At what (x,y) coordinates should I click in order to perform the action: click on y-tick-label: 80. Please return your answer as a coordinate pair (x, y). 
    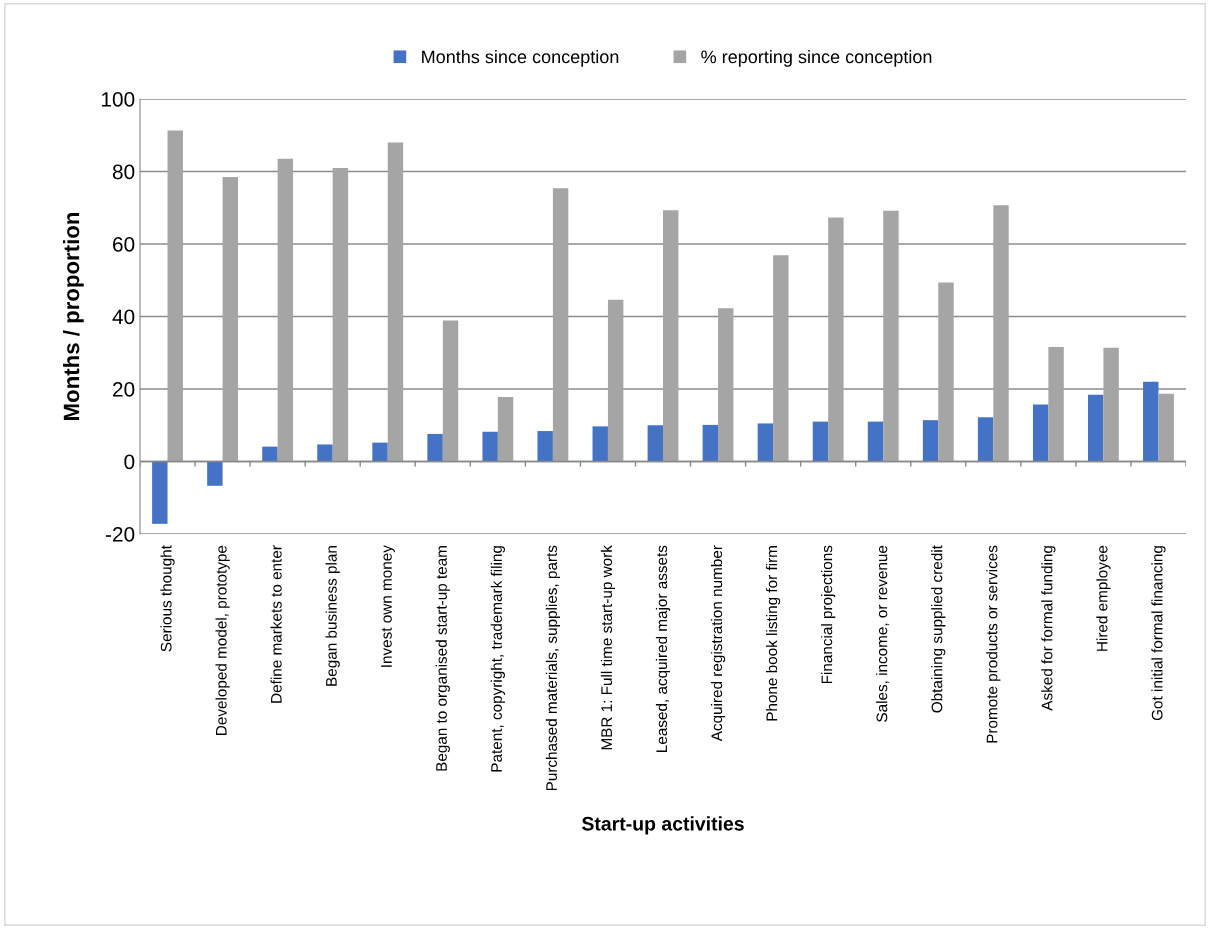
    Looking at the image, I should click on (123, 172).